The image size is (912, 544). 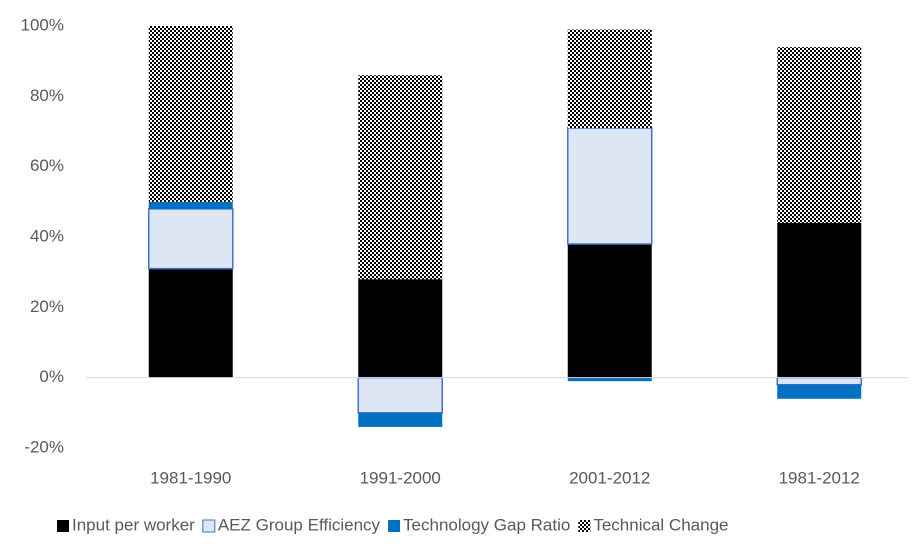 What do you see at coordinates (47, 235) in the screenshot?
I see `y-tick-label: 40%` at bounding box center [47, 235].